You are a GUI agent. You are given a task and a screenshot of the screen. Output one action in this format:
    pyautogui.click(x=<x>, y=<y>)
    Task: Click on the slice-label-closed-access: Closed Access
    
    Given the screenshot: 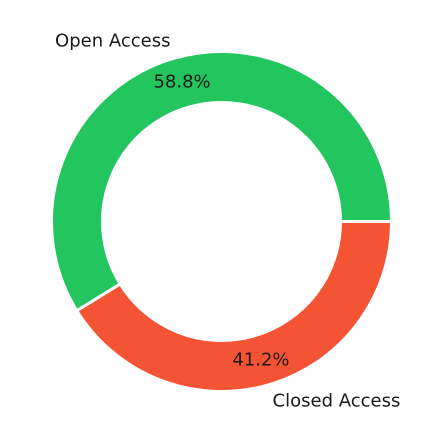 What is the action you would take?
    pyautogui.click(x=337, y=400)
    